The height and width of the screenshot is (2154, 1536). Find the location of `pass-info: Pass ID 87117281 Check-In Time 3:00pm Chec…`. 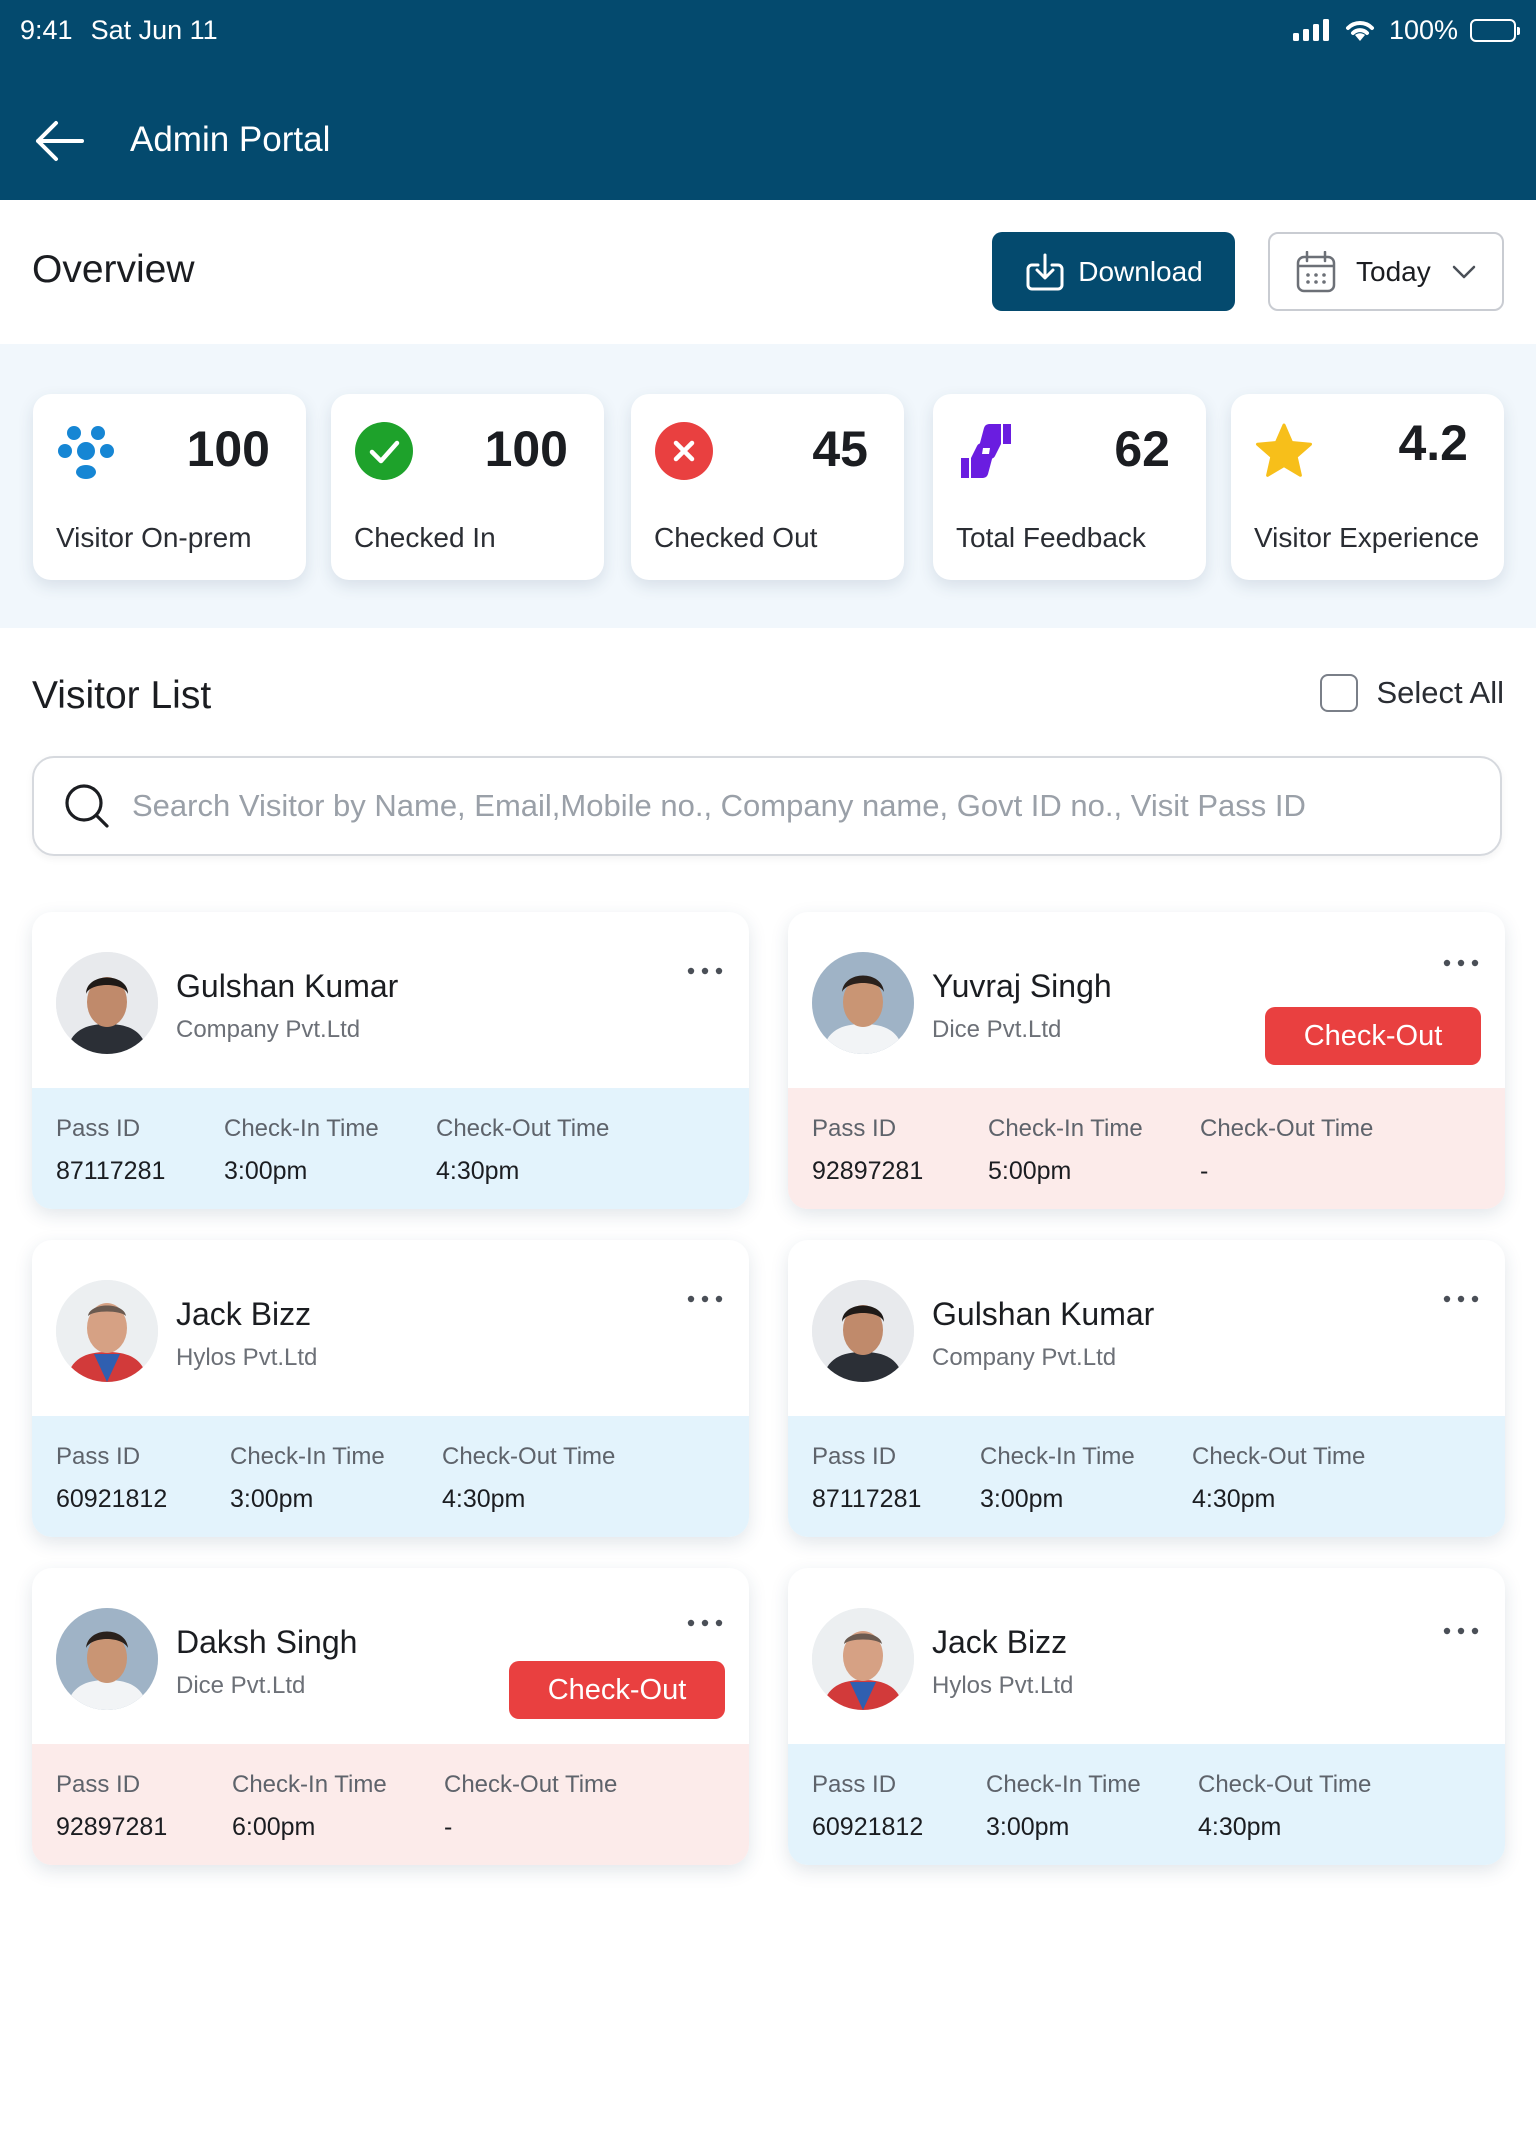

pass-info: Pass ID 87117281 Check-In Time 3:00pm Chec… is located at coordinates (390, 1148).